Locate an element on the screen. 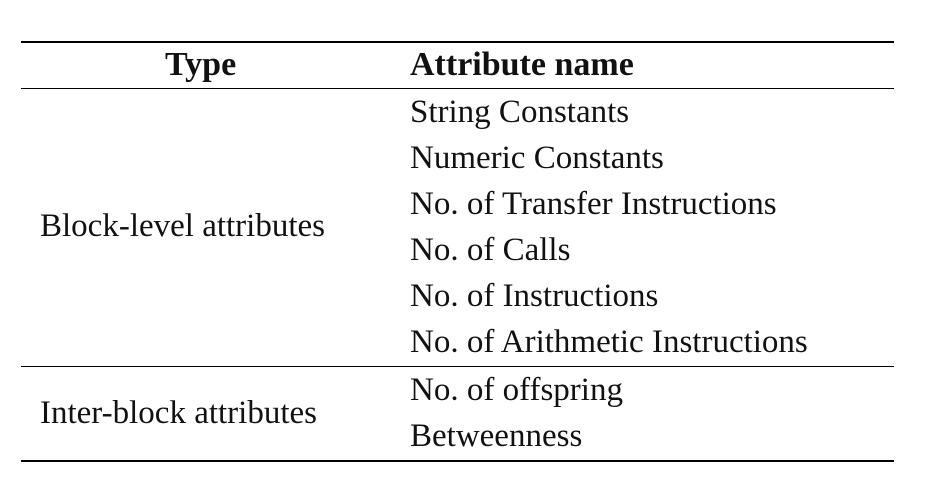 The height and width of the screenshot is (490, 940). attribute-item: String Constants is located at coordinates (520, 112).